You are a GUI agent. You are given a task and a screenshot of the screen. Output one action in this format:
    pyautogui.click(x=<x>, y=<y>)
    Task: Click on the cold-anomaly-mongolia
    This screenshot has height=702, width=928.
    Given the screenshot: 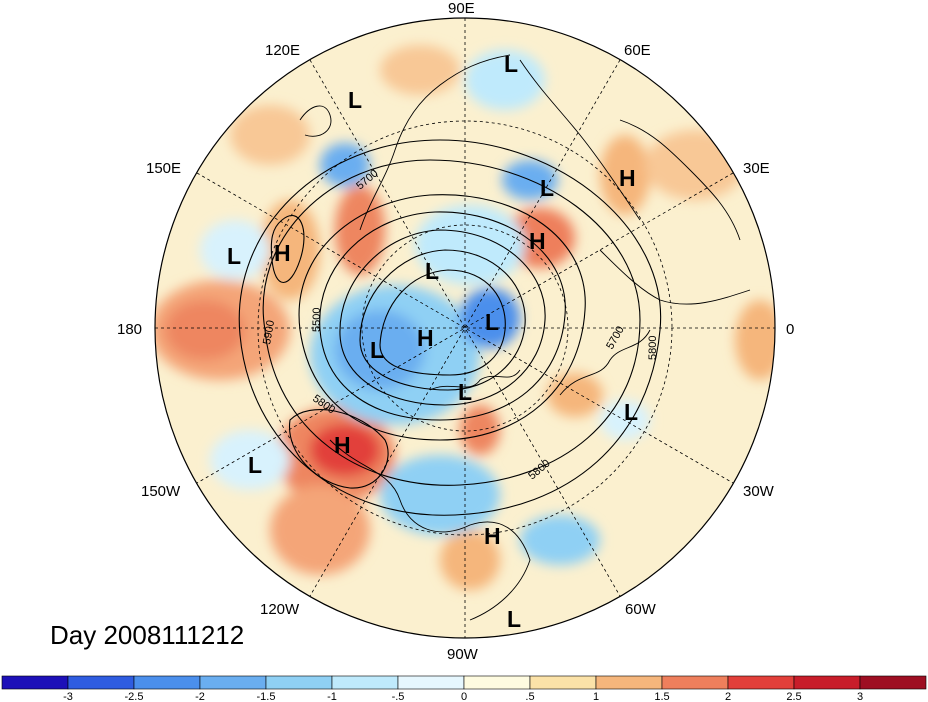 What is the action you would take?
    pyautogui.click(x=345, y=165)
    